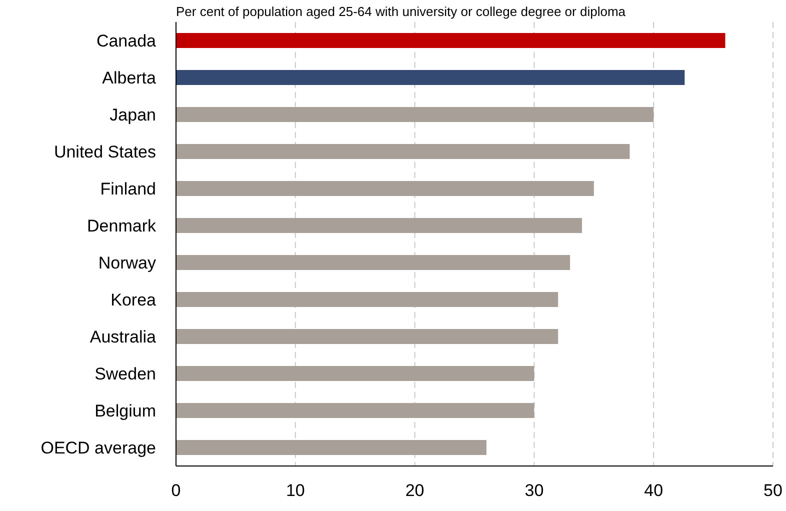  I want to click on y-tick-label: Denmark, so click(121, 226).